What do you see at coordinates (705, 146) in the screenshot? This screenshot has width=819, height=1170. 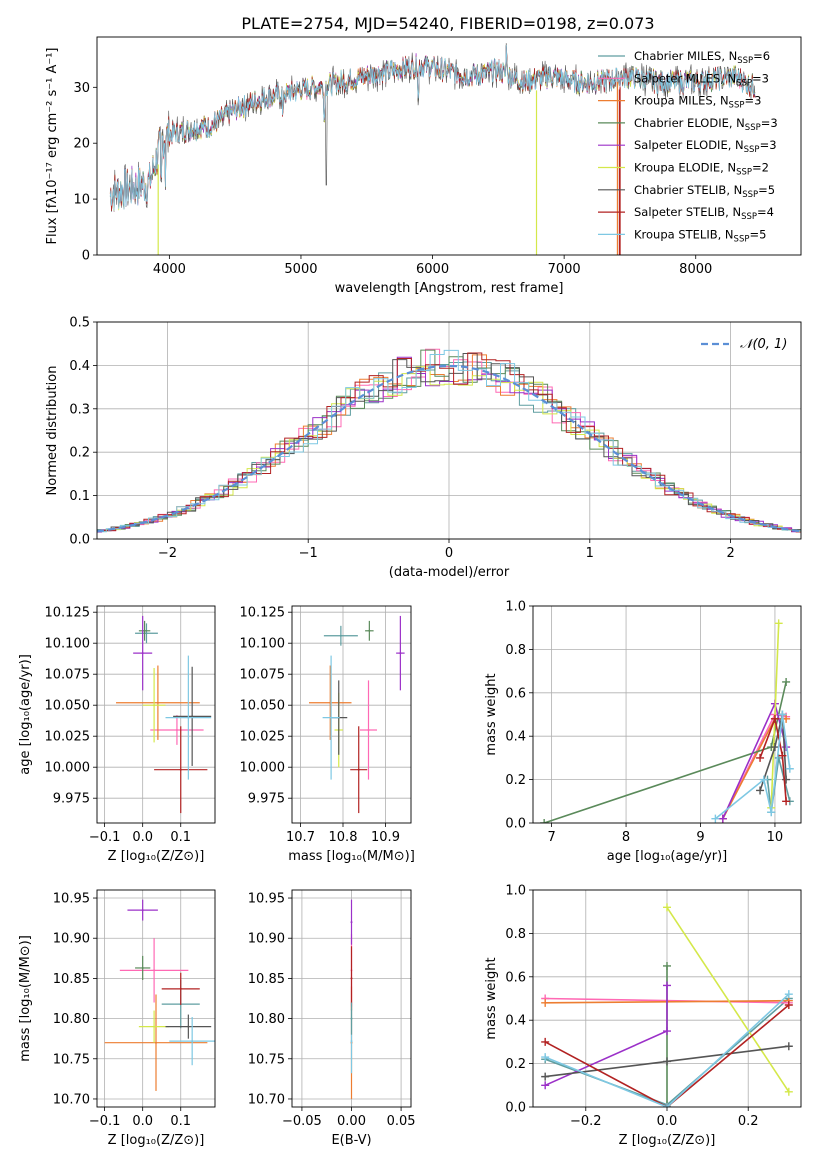 I see `legend-label: Salpeter ELODIE, NSSP=3` at bounding box center [705, 146].